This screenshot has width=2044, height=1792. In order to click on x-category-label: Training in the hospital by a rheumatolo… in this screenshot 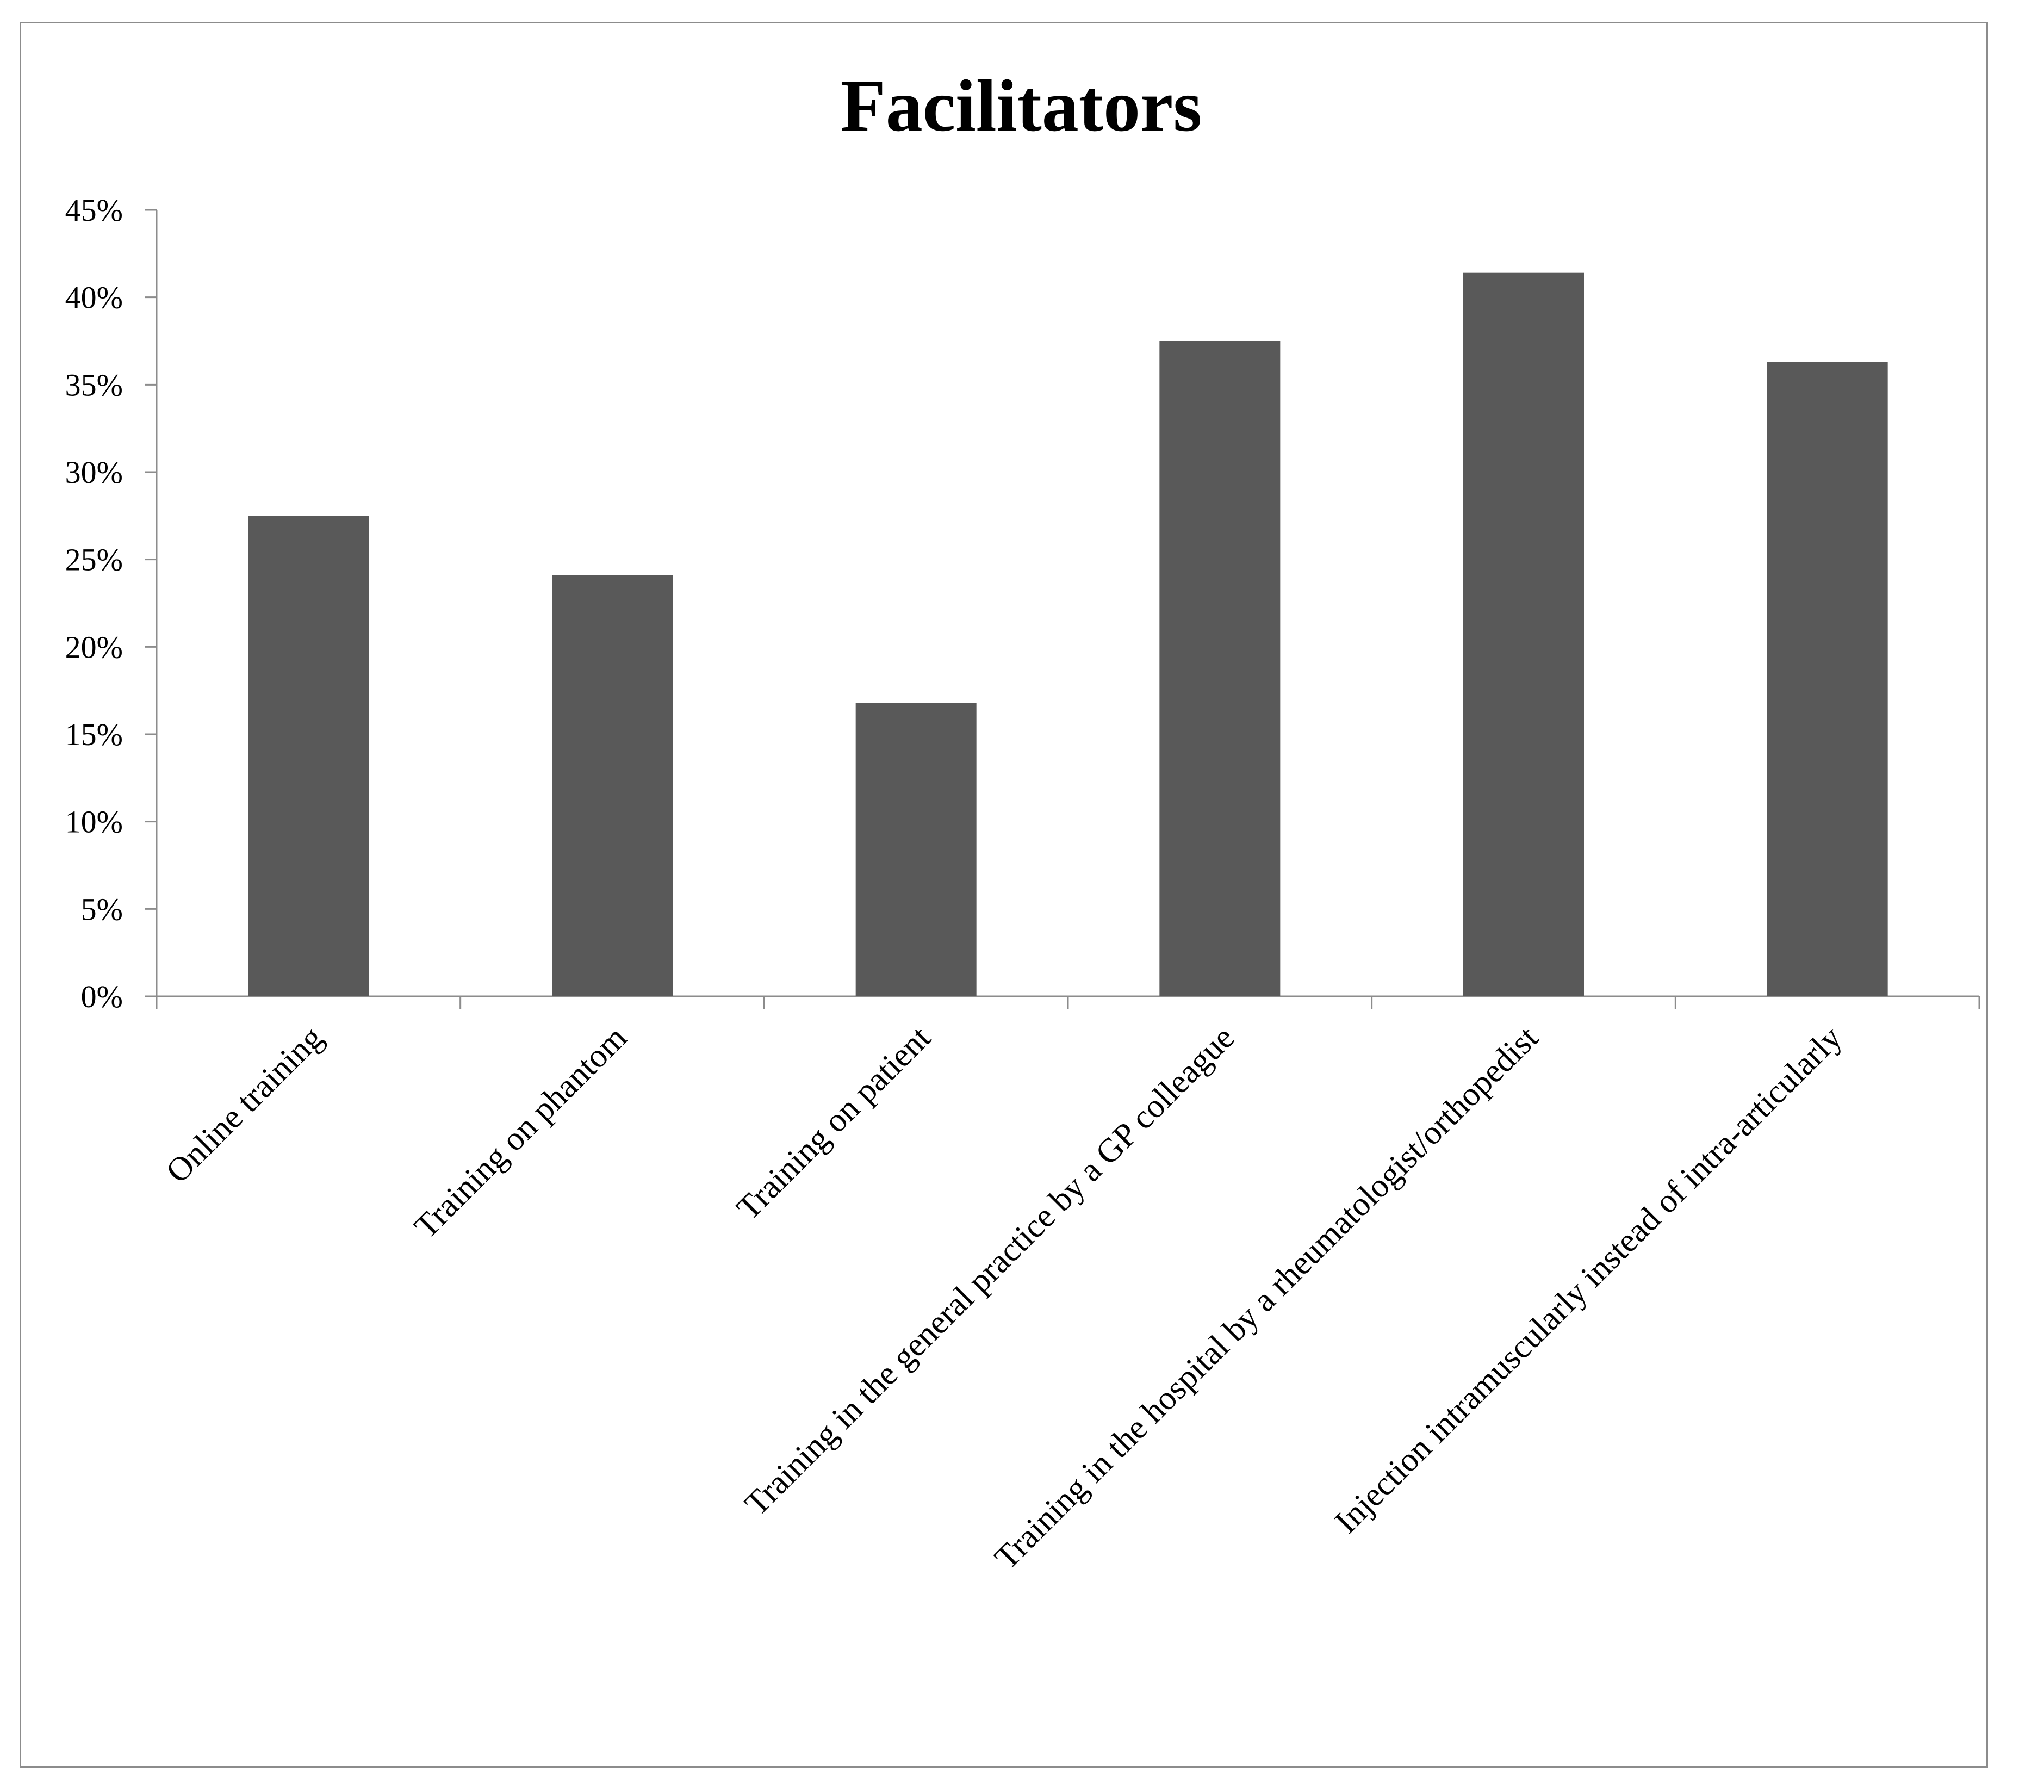, I will do `click(1266, 1298)`.